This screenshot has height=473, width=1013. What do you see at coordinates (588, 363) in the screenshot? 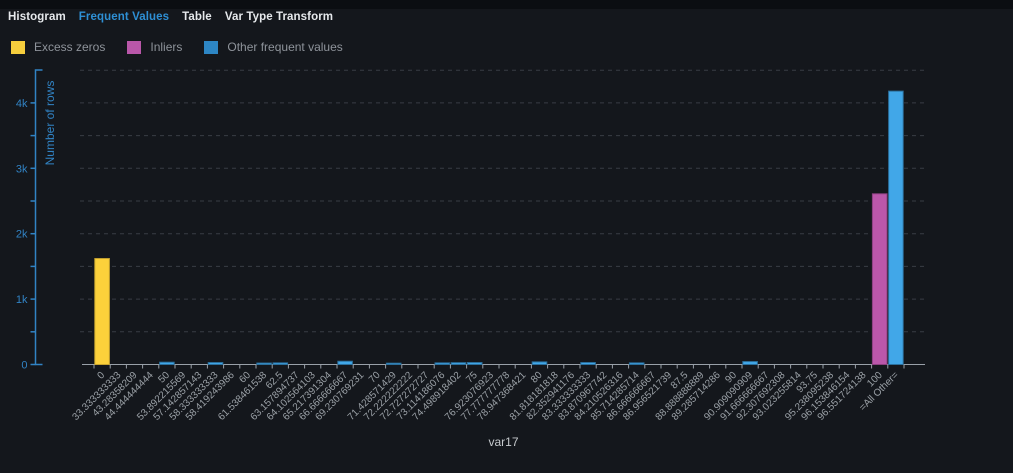
I see `bar-83.333333333` at bounding box center [588, 363].